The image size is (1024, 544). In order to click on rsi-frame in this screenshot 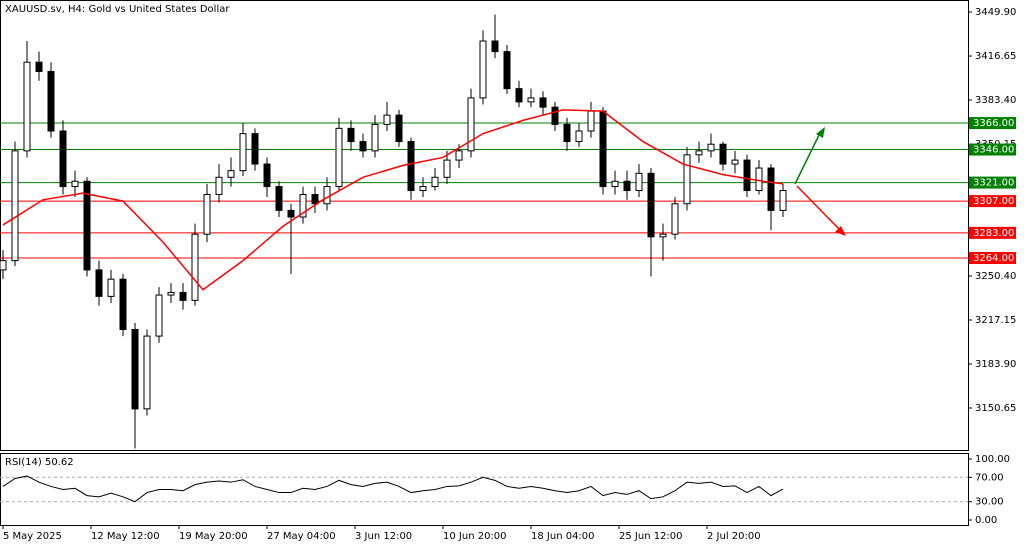, I will do `click(484, 489)`.